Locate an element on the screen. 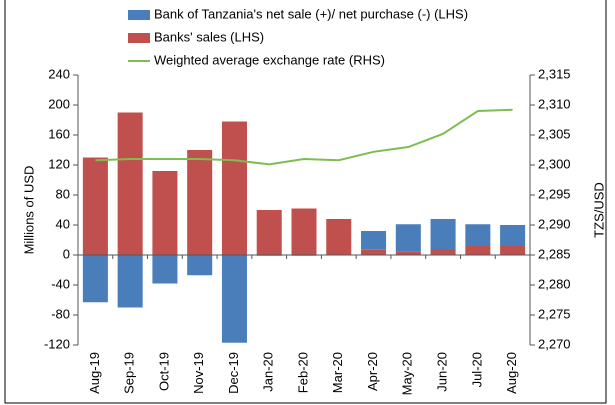  x-tick-label: Mar-20 is located at coordinates (337, 372).